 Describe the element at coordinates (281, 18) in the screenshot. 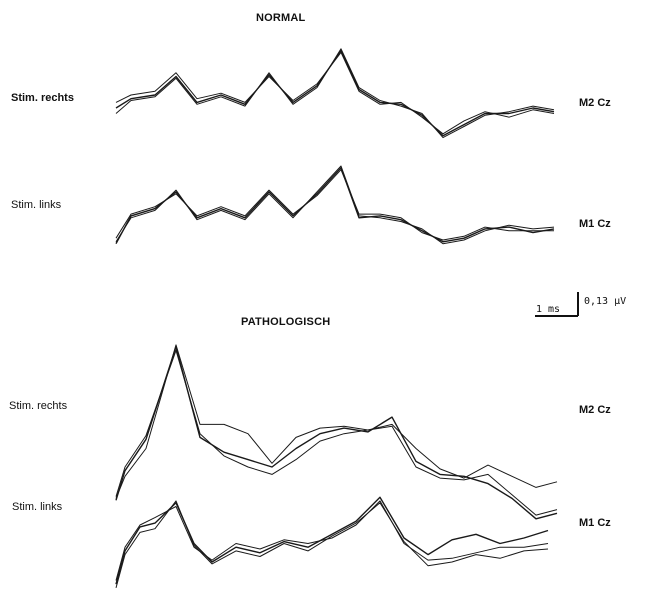

I see `normal-panel-title: NORMAL` at that location.